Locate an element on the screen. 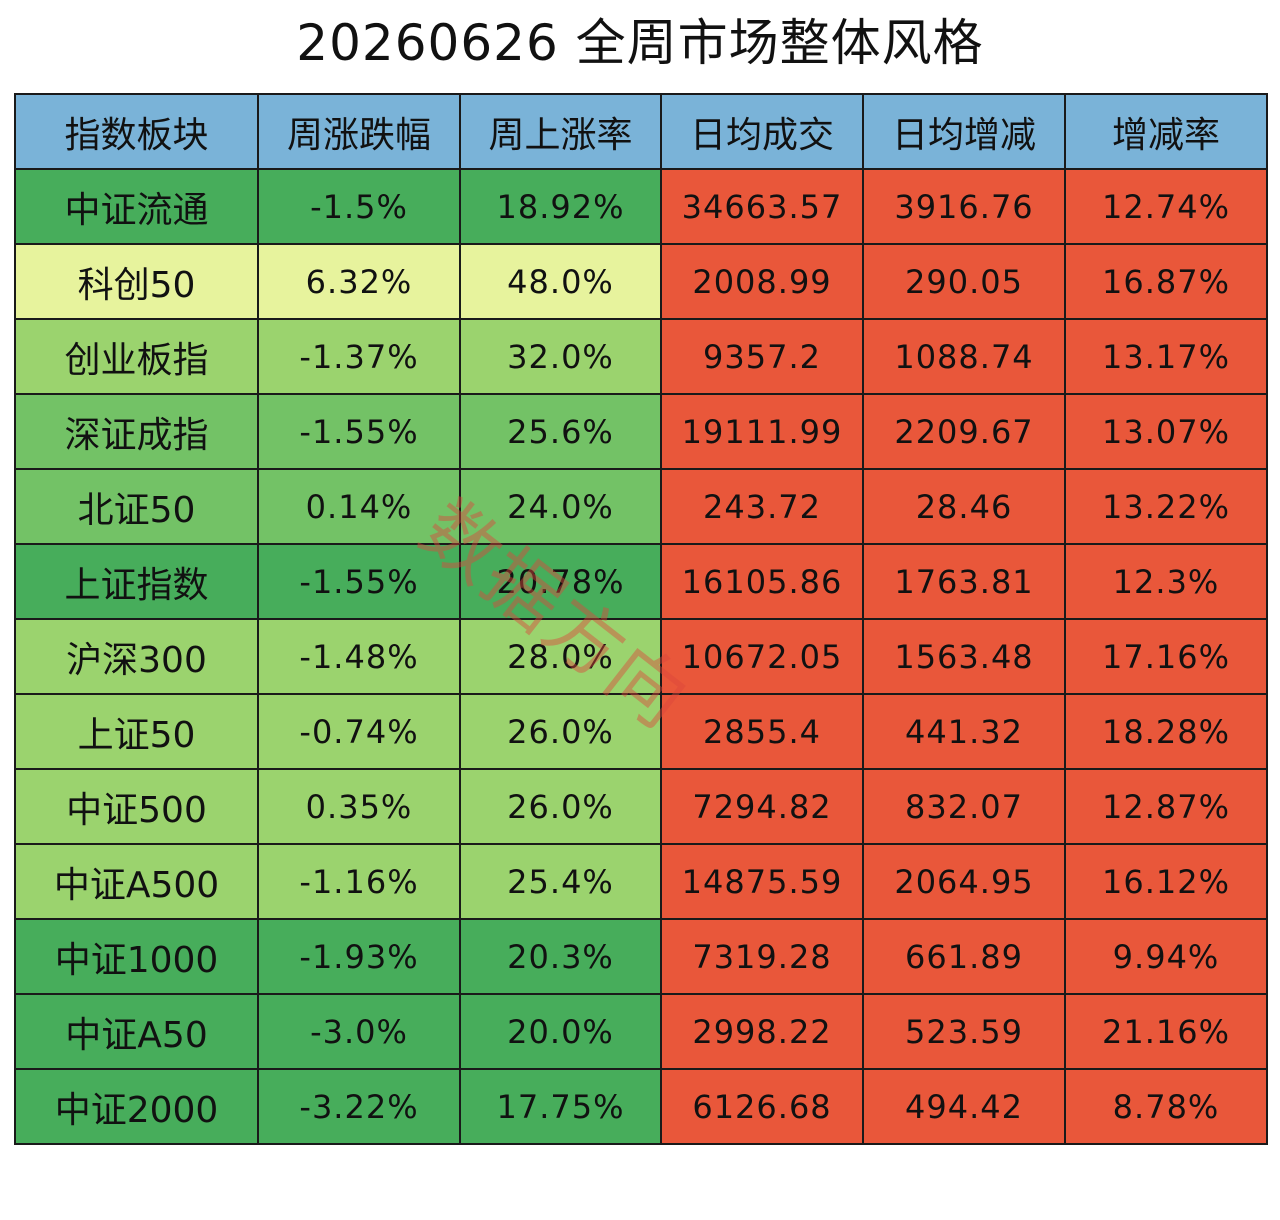 The image size is (1280, 1220). table-row: 中证2000 -3.22% 17.75% 6126.68 494.42 8.78% is located at coordinates (641, 1106).